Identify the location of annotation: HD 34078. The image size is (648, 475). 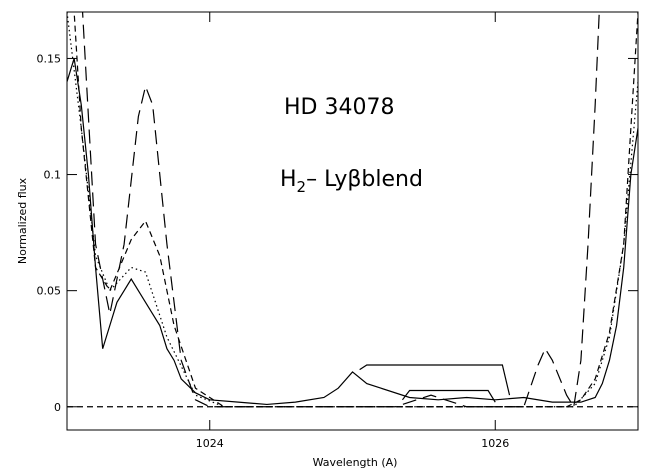
(339, 107).